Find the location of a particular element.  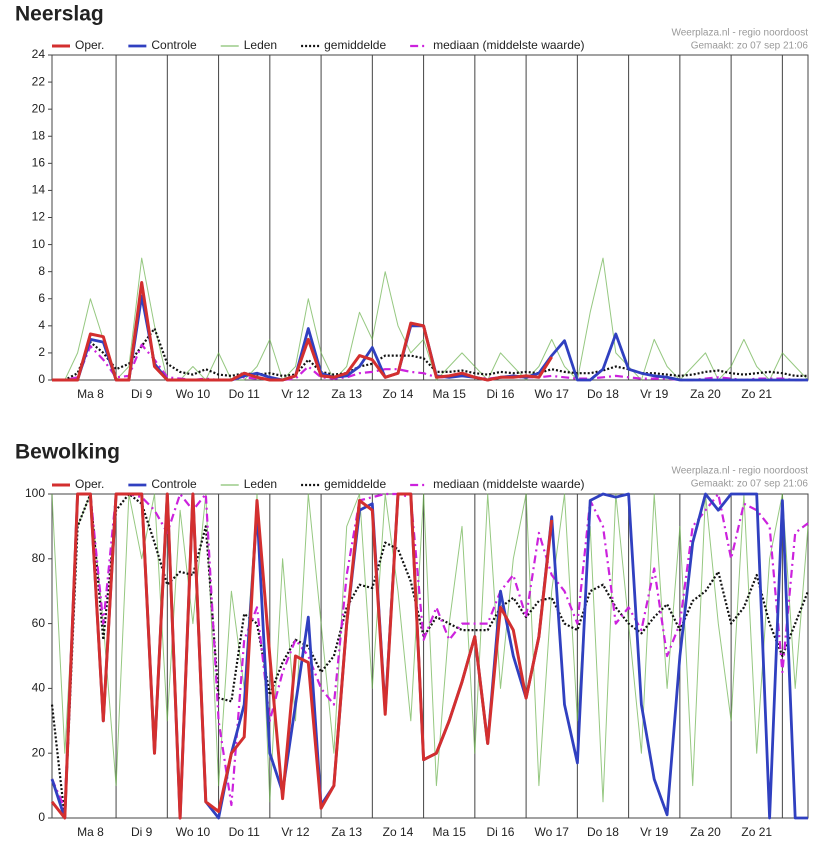

y-tick-label: 60 is located at coordinates (39, 623).